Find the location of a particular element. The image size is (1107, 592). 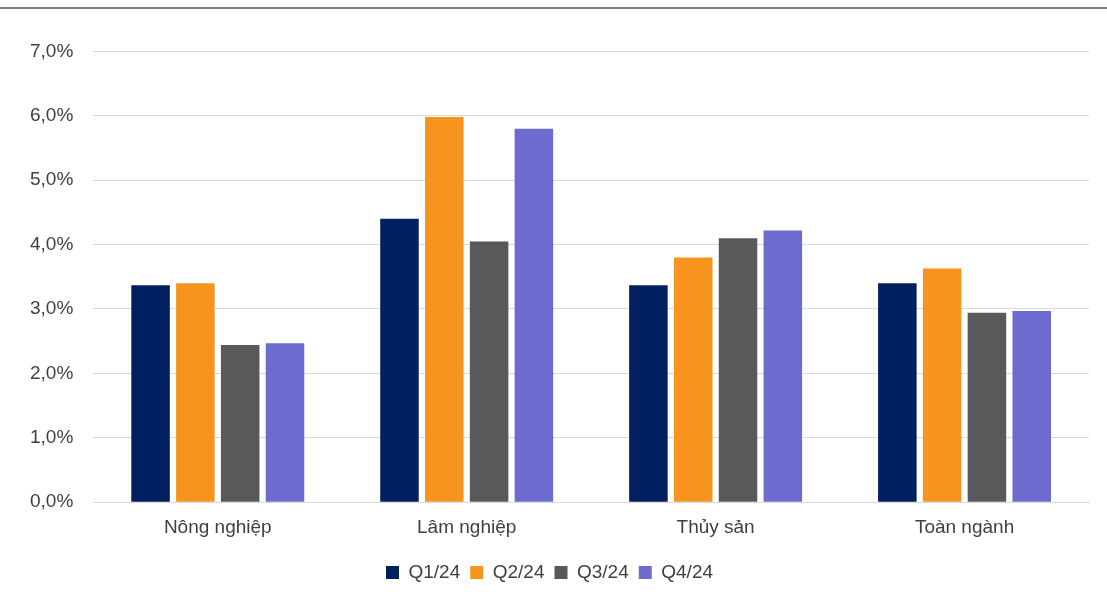

x-tick-label: Nông nghiệp is located at coordinates (217, 526).